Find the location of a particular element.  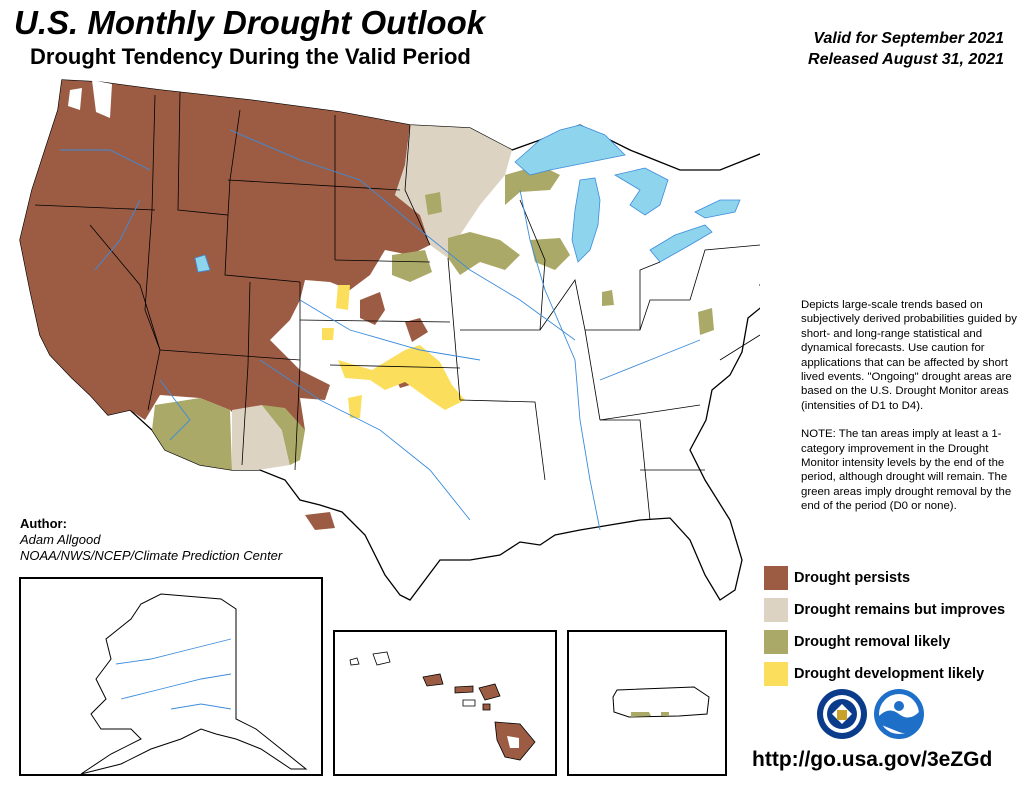

map-title: U.S. Monthly Drought Outlook is located at coordinates (250, 22).